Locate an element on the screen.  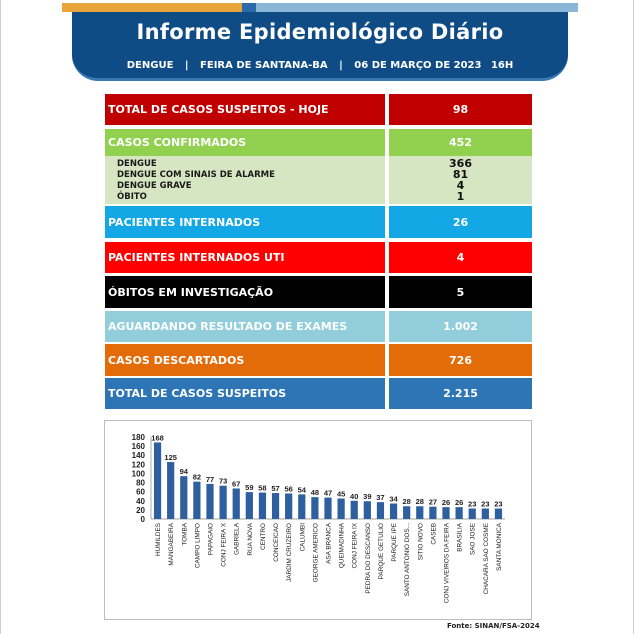
row-label-cell: PACIENTES INTERNADOS is located at coordinates (245, 222).